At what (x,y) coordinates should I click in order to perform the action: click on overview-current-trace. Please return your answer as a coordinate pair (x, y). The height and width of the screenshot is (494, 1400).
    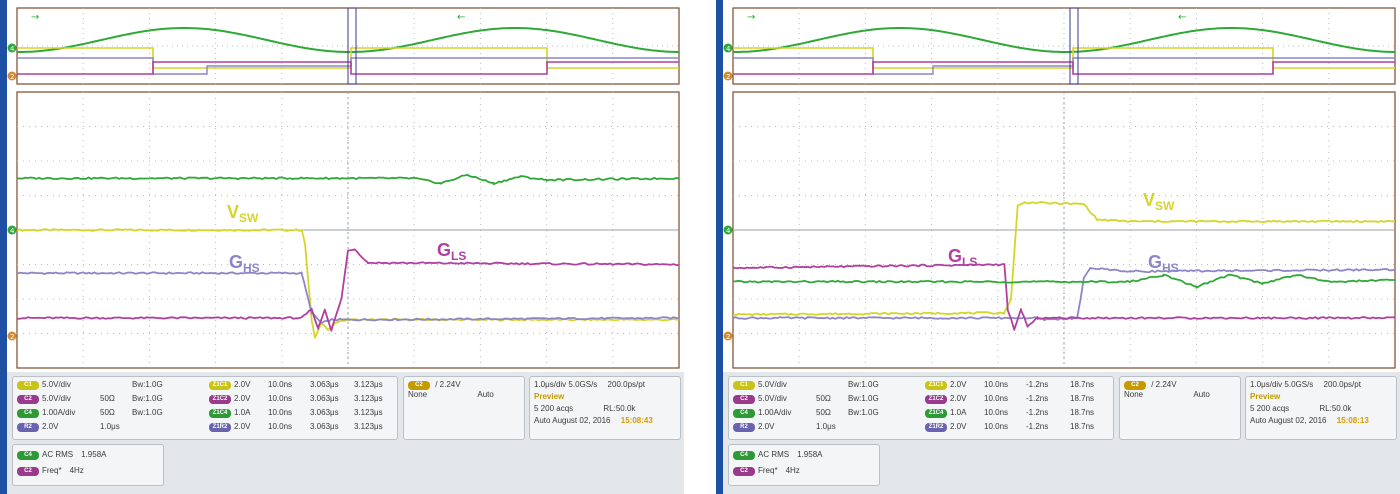
    Looking at the image, I should click on (1064, 40).